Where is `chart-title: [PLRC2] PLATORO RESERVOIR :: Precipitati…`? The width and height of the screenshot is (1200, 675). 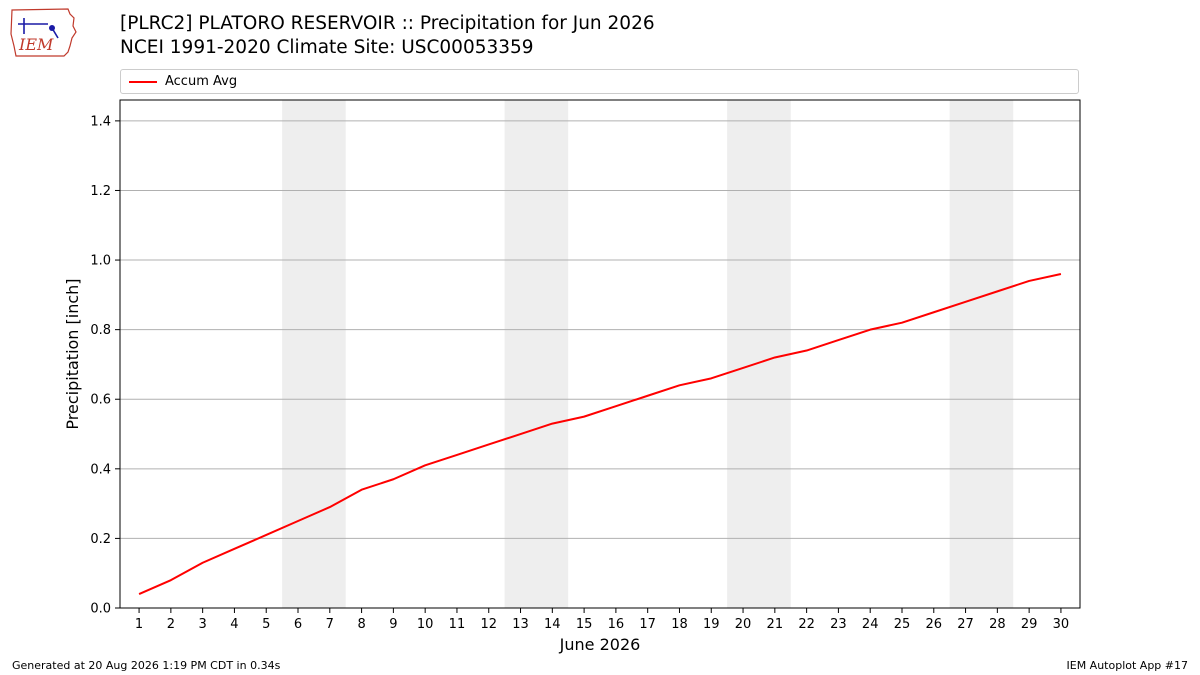
chart-title: [PLRC2] PLATORO RESERVOIR :: Precipitati… is located at coordinates (387, 23).